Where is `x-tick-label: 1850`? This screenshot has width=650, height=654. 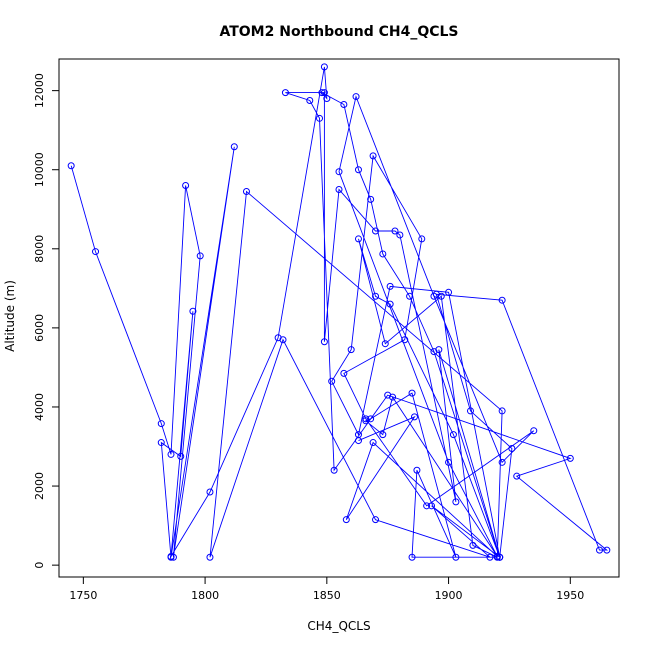
x-tick-label: 1850 is located at coordinates (327, 595).